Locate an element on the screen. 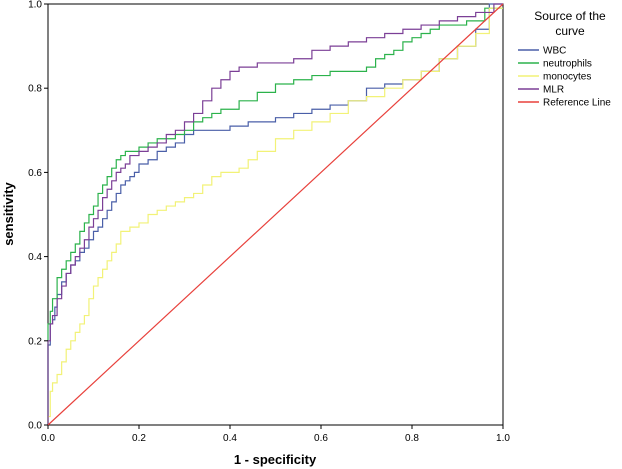  legend: WBC neutrophils monocytes MLR Reference Line is located at coordinates (564, 77).